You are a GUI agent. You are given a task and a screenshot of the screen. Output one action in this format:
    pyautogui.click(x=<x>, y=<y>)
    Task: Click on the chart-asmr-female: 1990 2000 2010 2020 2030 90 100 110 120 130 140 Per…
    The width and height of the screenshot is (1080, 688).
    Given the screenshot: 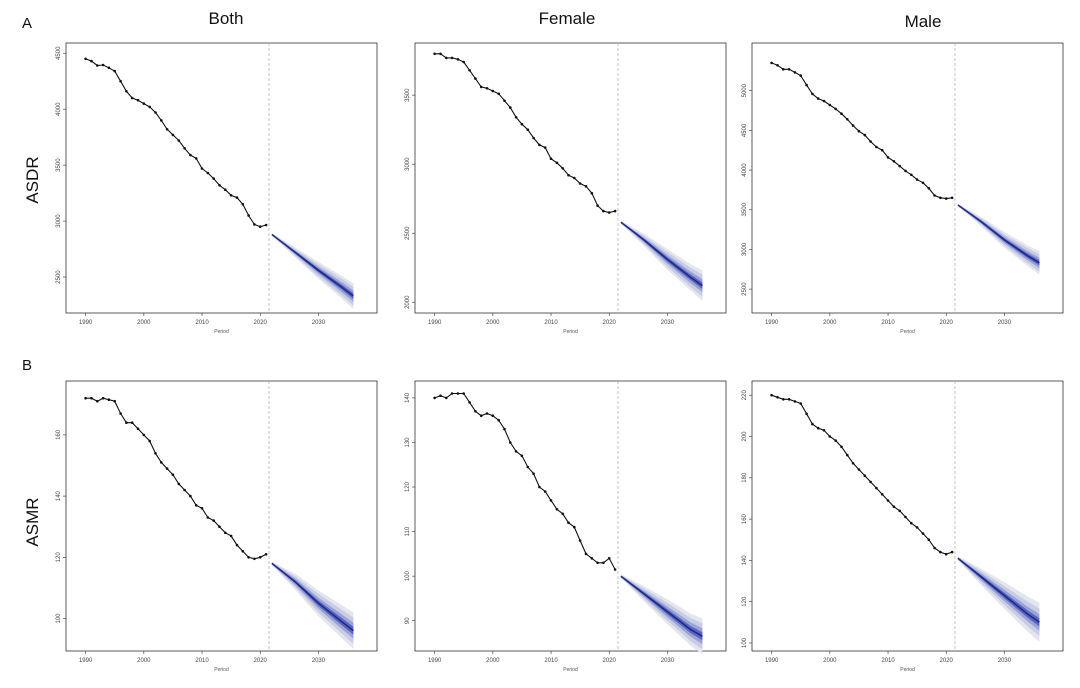 What is the action you would take?
    pyautogui.click(x=566, y=526)
    